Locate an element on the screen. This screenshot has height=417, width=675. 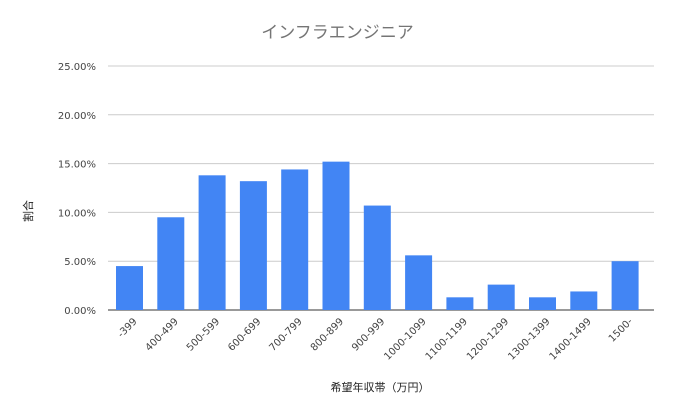
y-tick-label: 20.00% is located at coordinates (77, 116).